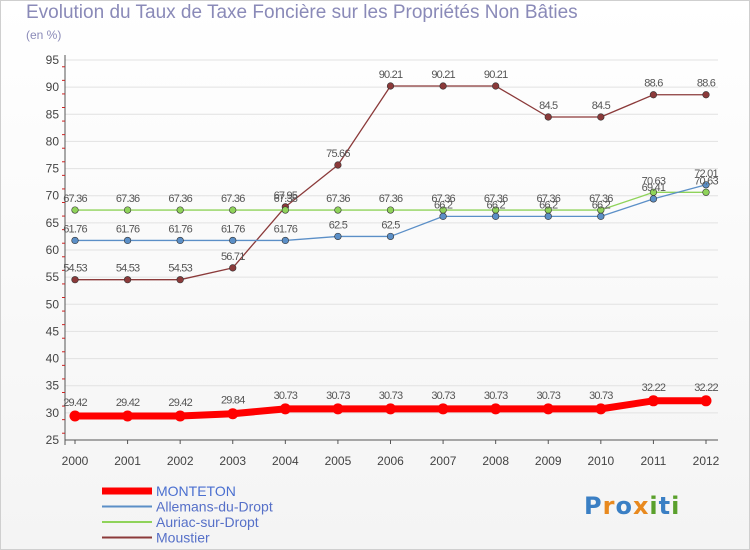 The image size is (750, 550). I want to click on y-tick-label: 65, so click(53, 223).